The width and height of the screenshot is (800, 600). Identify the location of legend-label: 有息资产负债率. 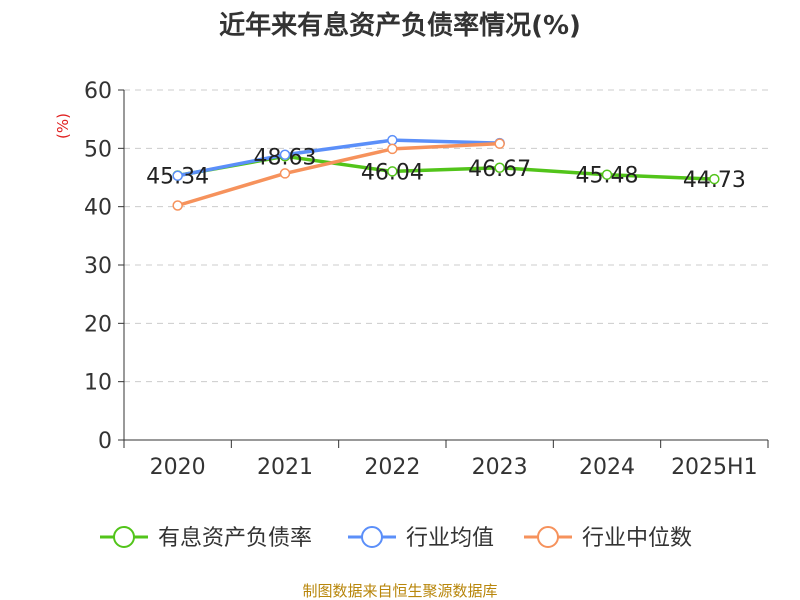
(235, 538).